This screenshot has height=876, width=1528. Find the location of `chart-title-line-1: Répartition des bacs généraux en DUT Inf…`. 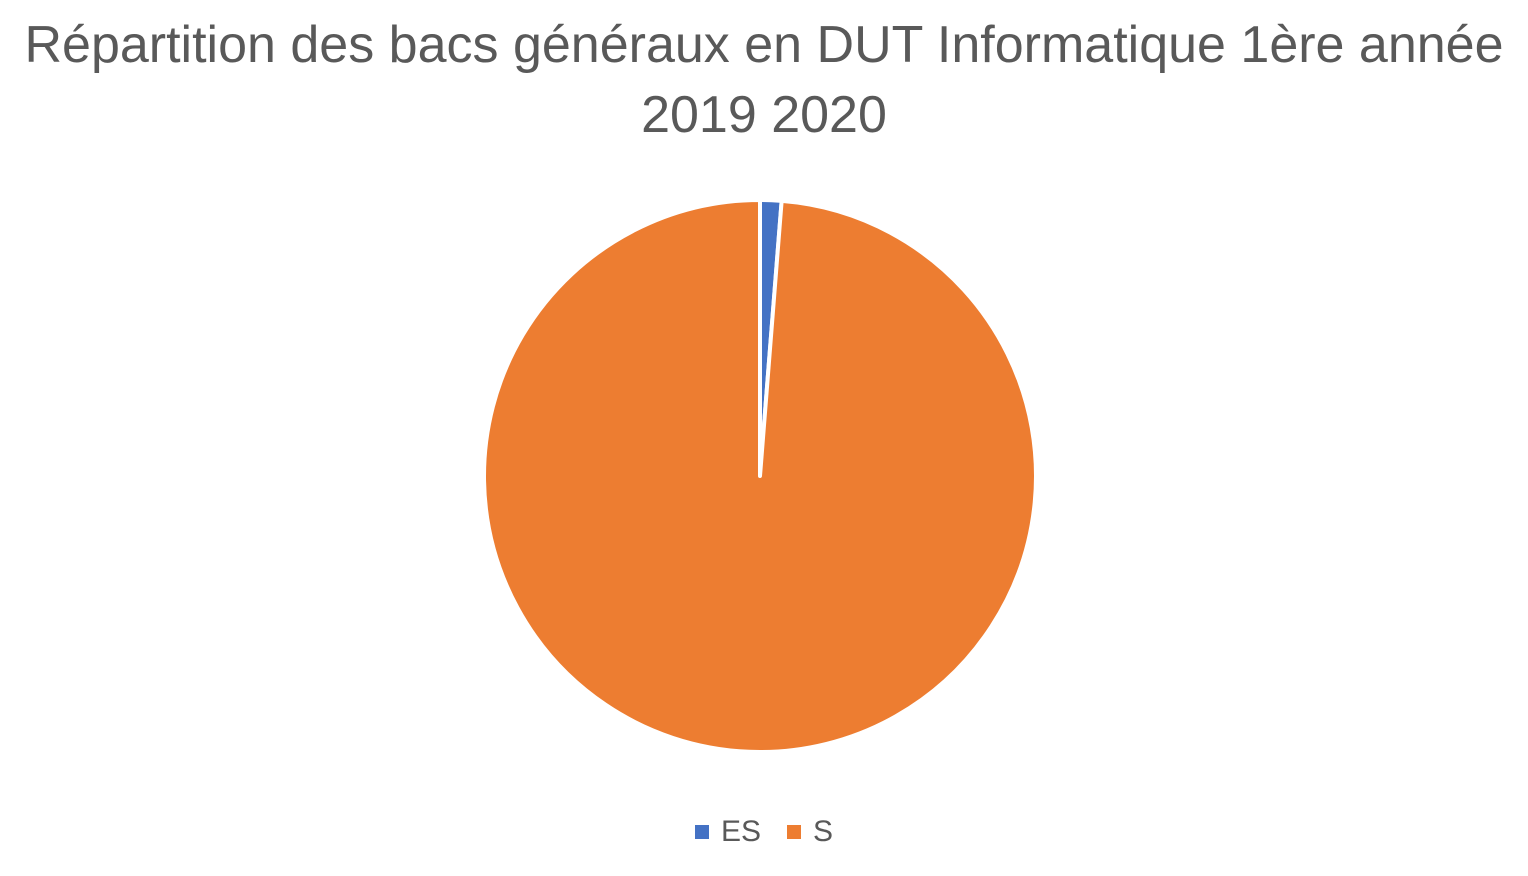

chart-title-line-1: Répartition des bacs généraux en DUT Inf… is located at coordinates (764, 45).